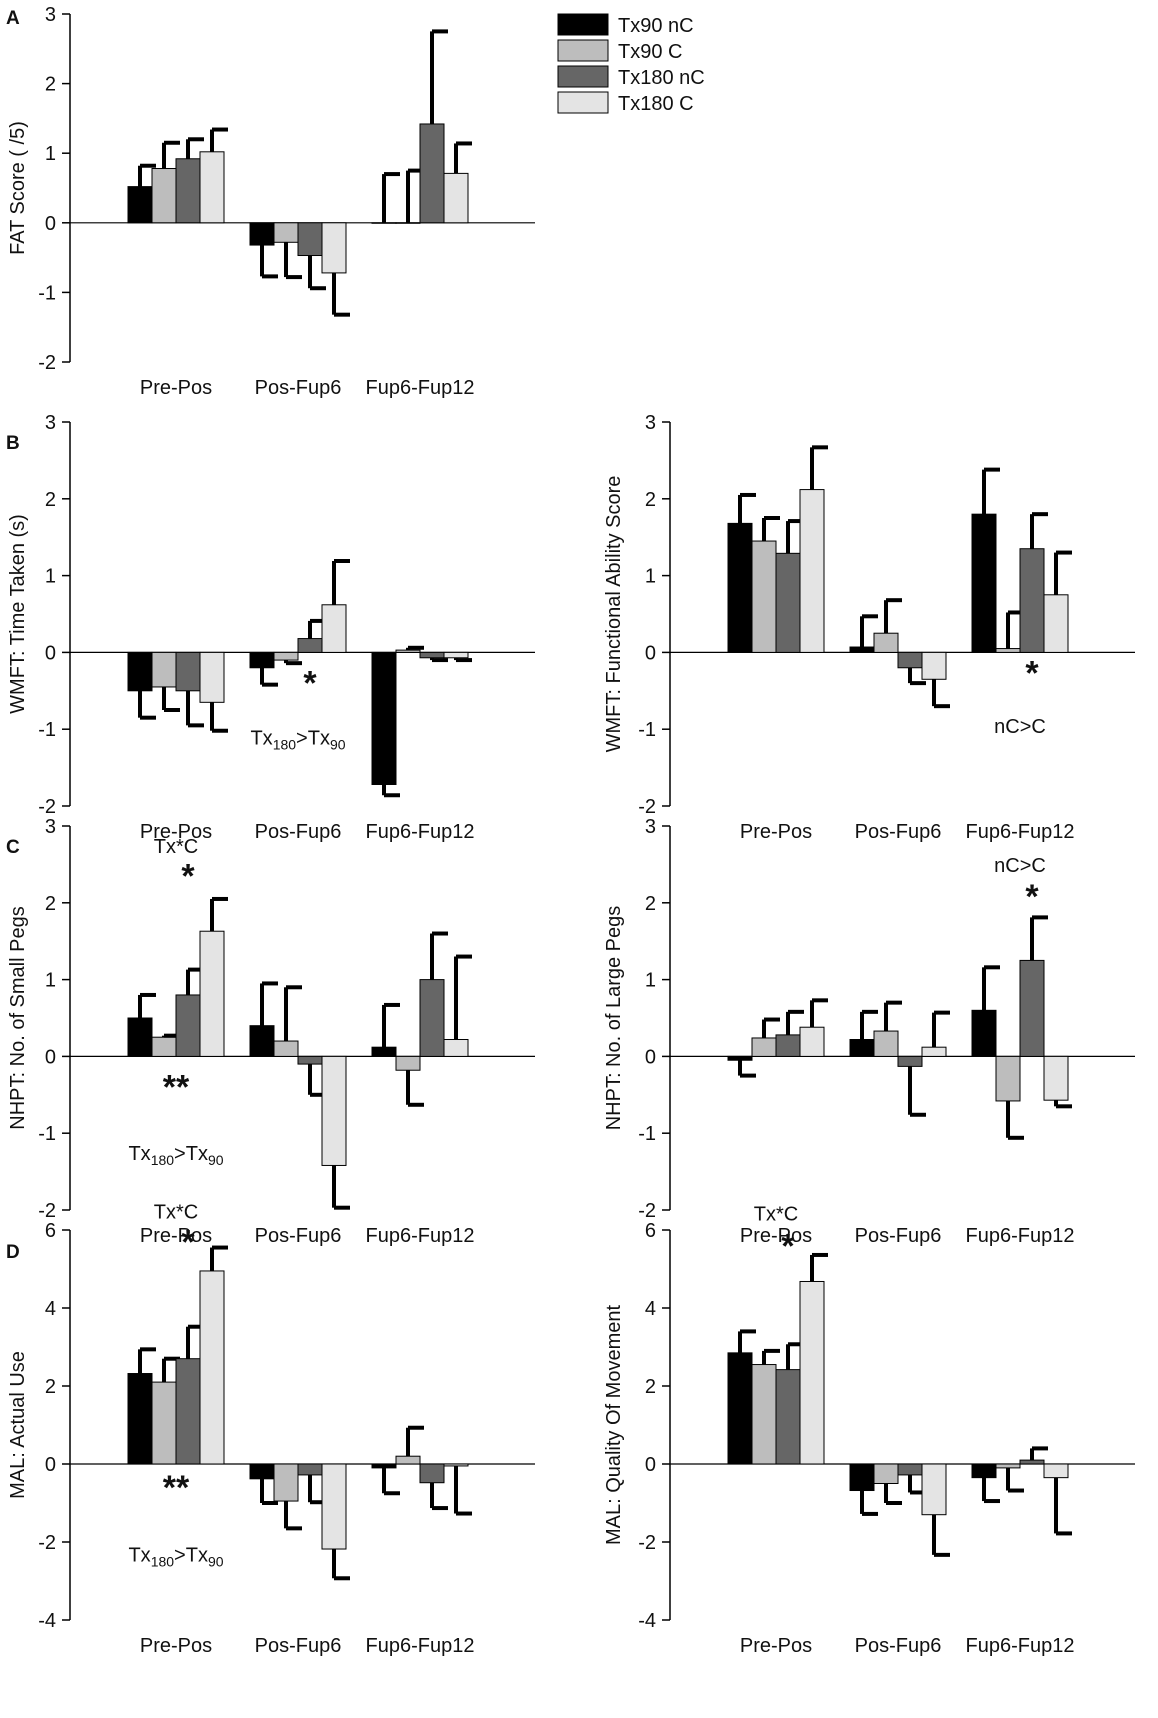 The height and width of the screenshot is (1718, 1158). Describe the element at coordinates (656, 104) in the screenshot. I see `legend-label-tx180-c: Tx180 C` at that location.